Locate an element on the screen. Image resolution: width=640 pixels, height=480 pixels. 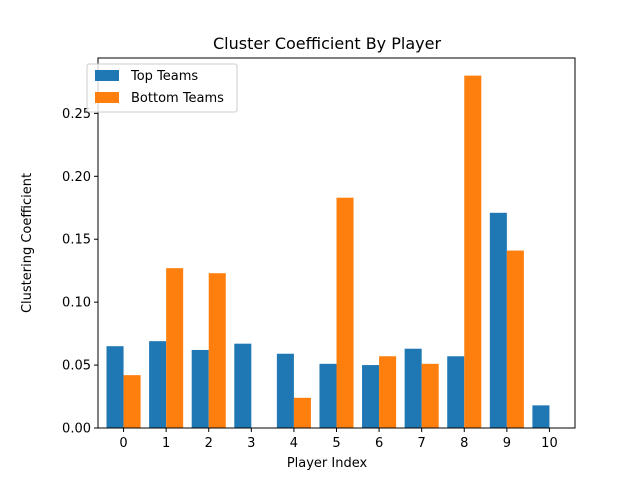
y-tick-label: 0.05 is located at coordinates (76, 366).